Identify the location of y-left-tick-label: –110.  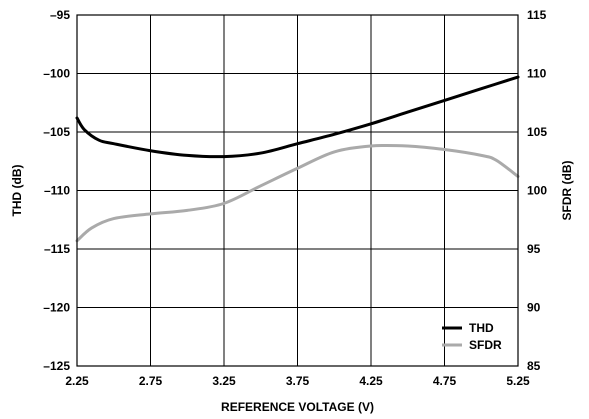
(57, 191).